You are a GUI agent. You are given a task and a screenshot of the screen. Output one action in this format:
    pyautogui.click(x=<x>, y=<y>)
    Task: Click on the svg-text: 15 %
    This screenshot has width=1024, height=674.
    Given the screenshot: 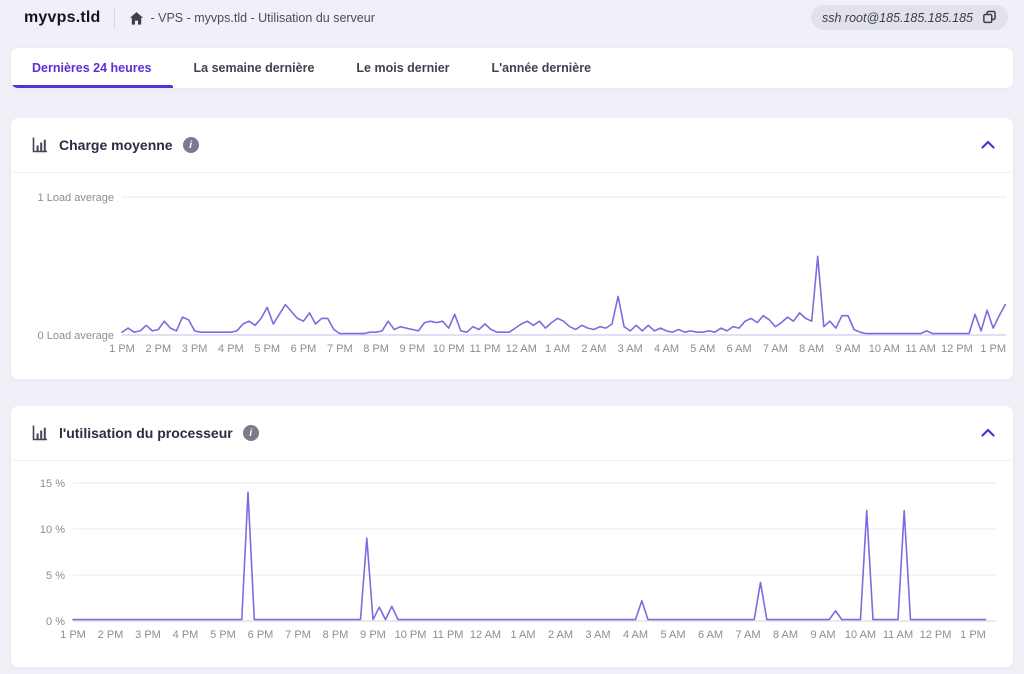 What is the action you would take?
    pyautogui.click(x=52, y=484)
    